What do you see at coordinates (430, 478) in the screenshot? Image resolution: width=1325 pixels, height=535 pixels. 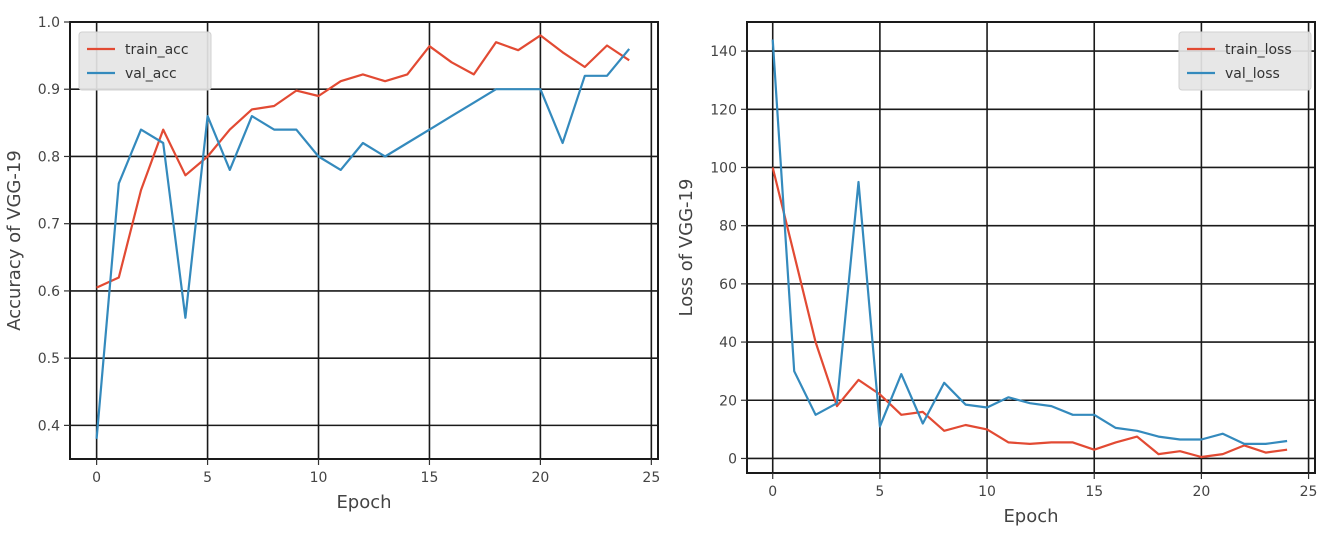 I see `chart0-xtick-label: 15` at bounding box center [430, 478].